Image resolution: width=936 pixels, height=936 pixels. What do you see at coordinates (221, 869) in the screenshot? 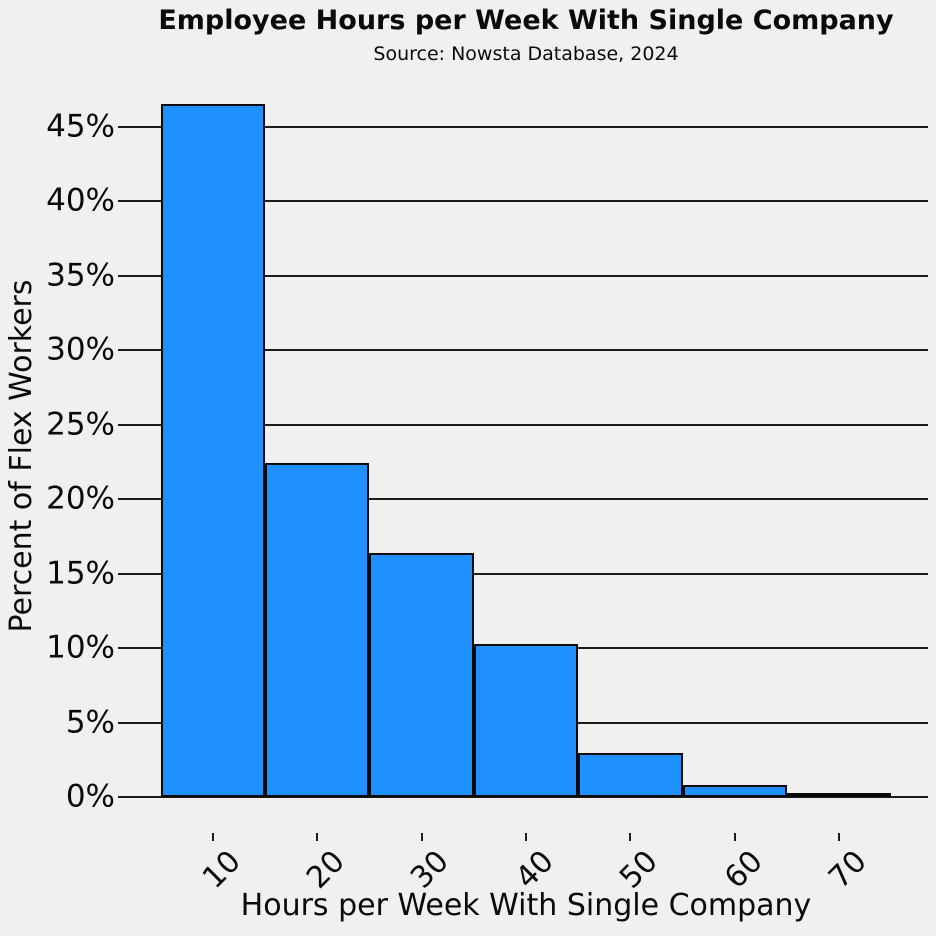
I see `x-tick-label: 10` at bounding box center [221, 869].